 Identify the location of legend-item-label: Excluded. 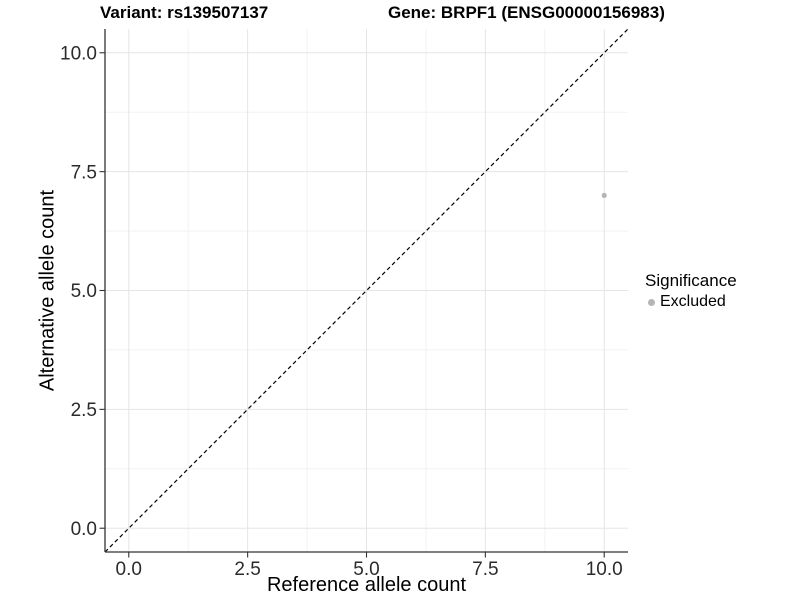
(693, 301).